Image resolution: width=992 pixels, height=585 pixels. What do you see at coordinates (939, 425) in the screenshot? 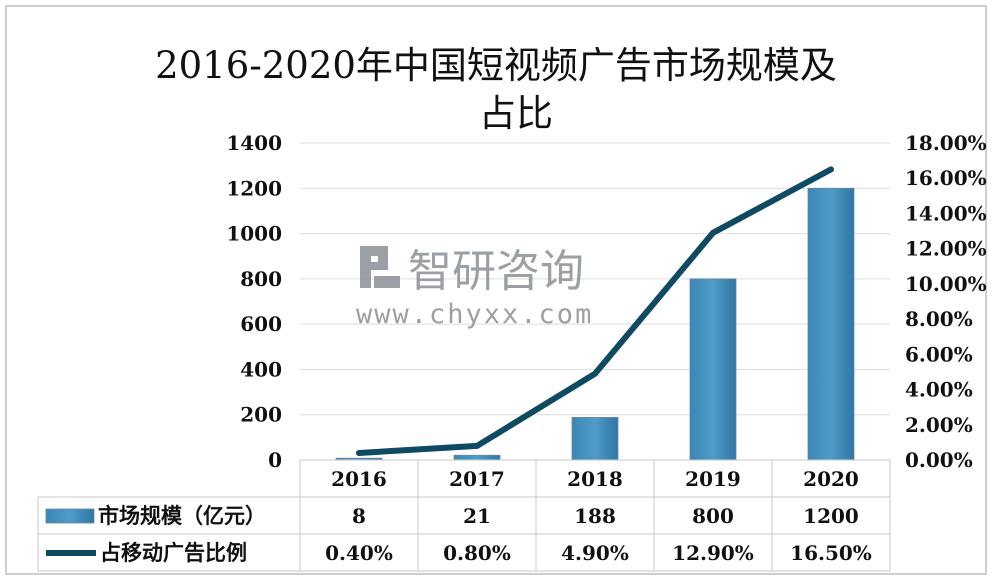
I see `right-tick-label: 2.00%` at bounding box center [939, 425].